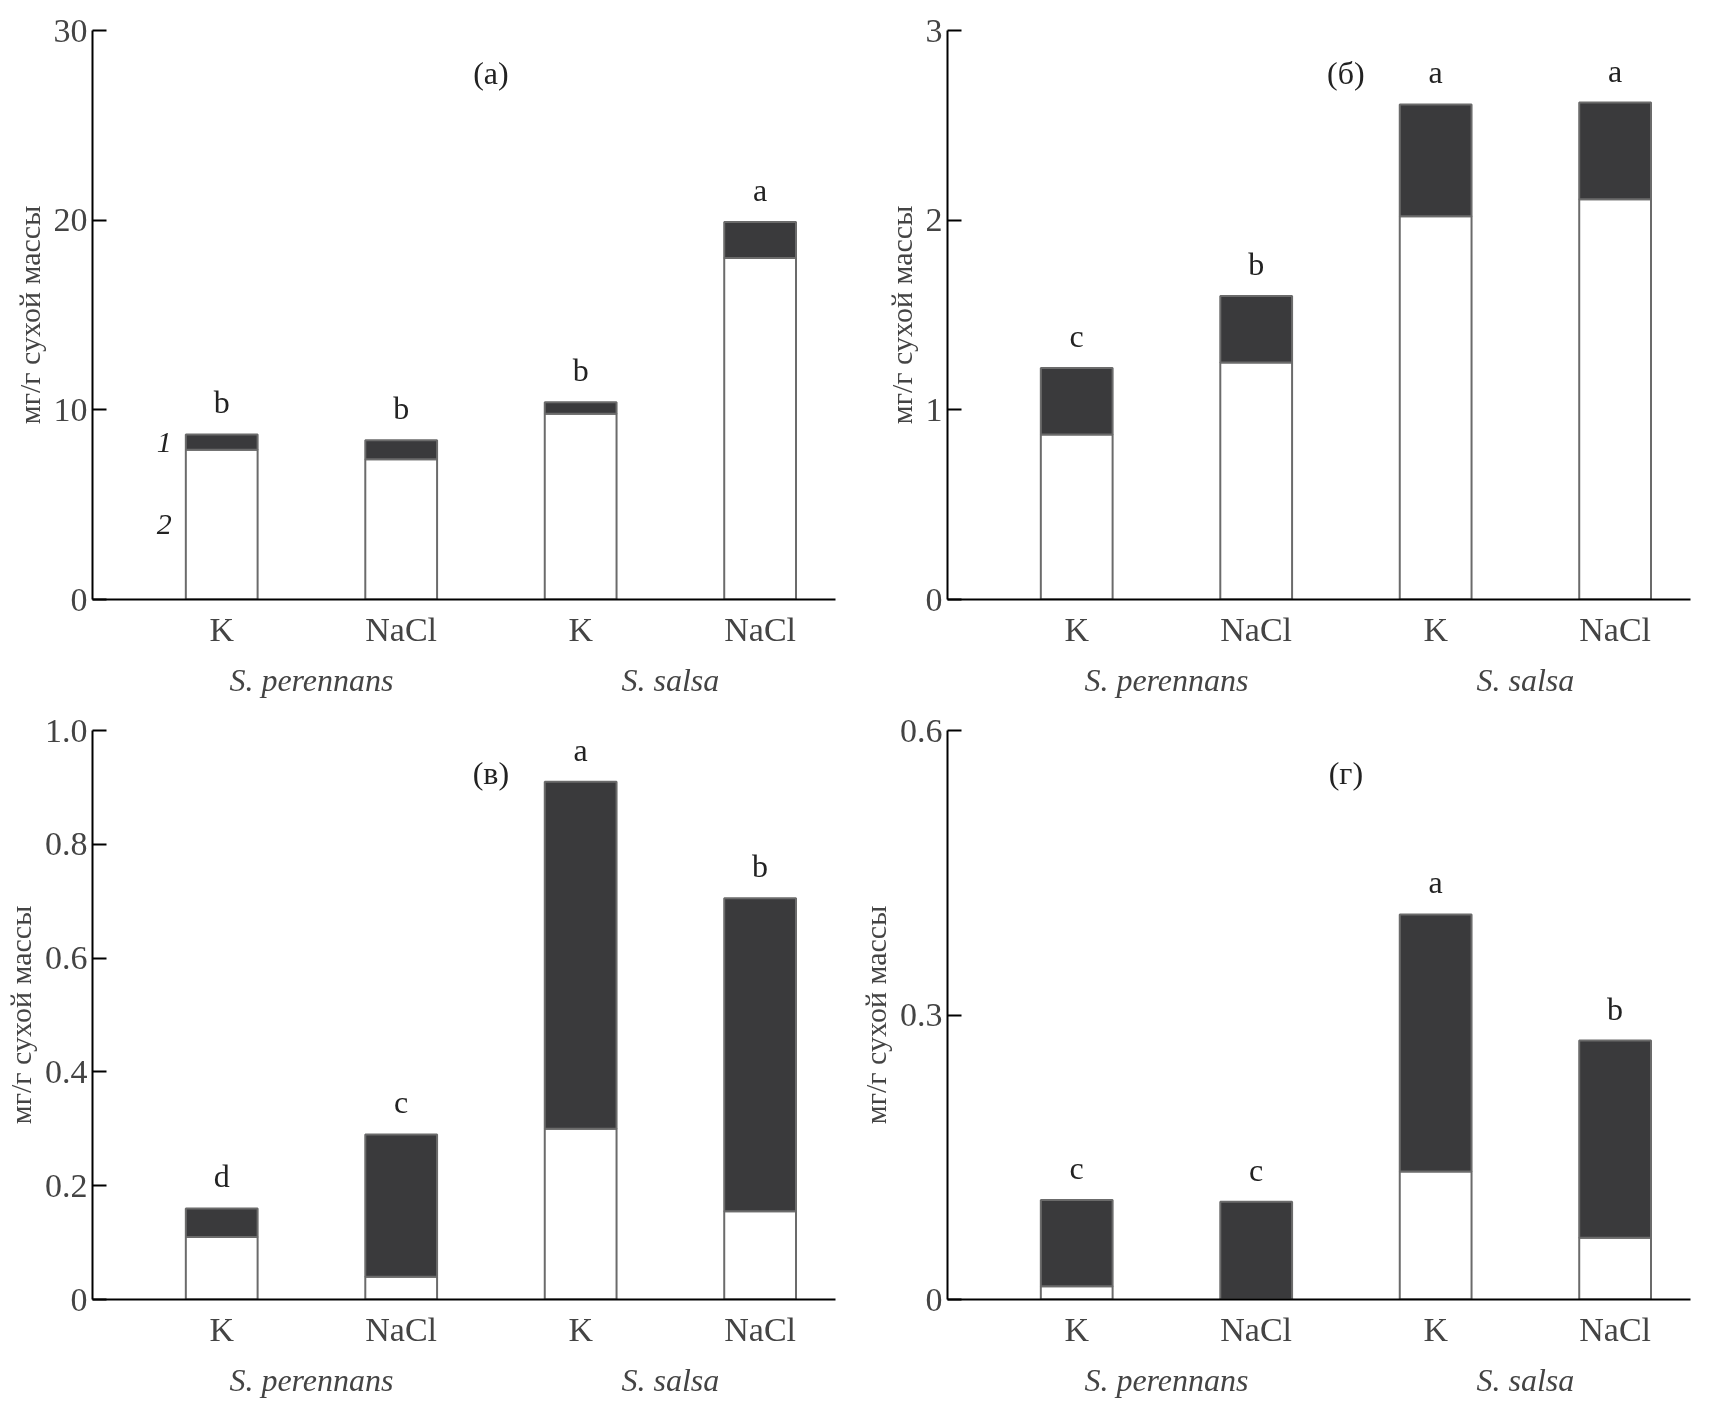 The width and height of the screenshot is (1719, 1415). I want to click on y-tick-label: 3, so click(934, 30).